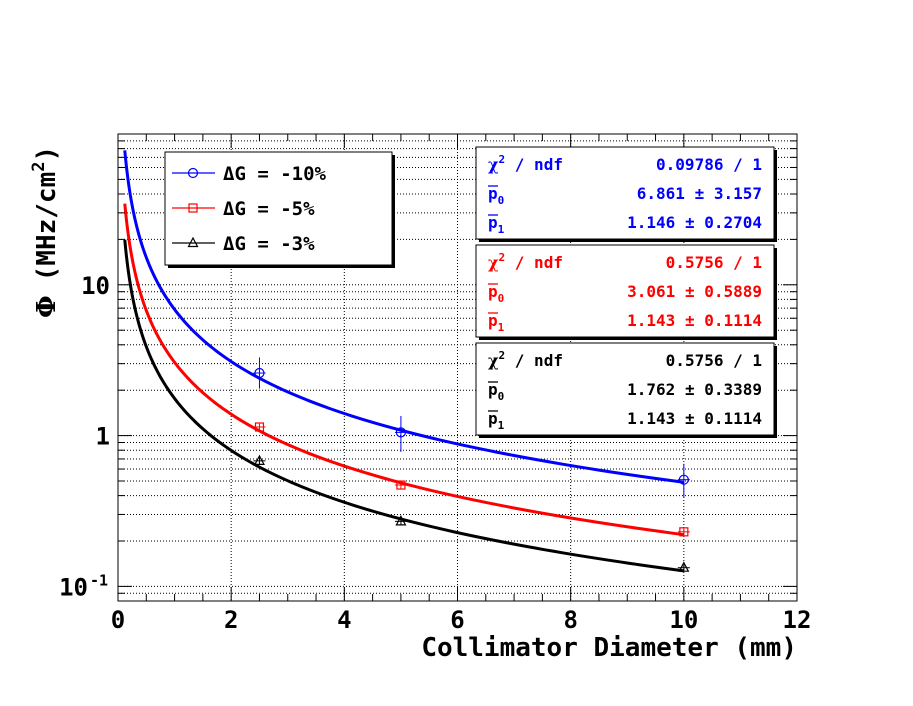  Describe the element at coordinates (269, 209) in the screenshot. I see `legend-label: ΔG = -5%` at that location.